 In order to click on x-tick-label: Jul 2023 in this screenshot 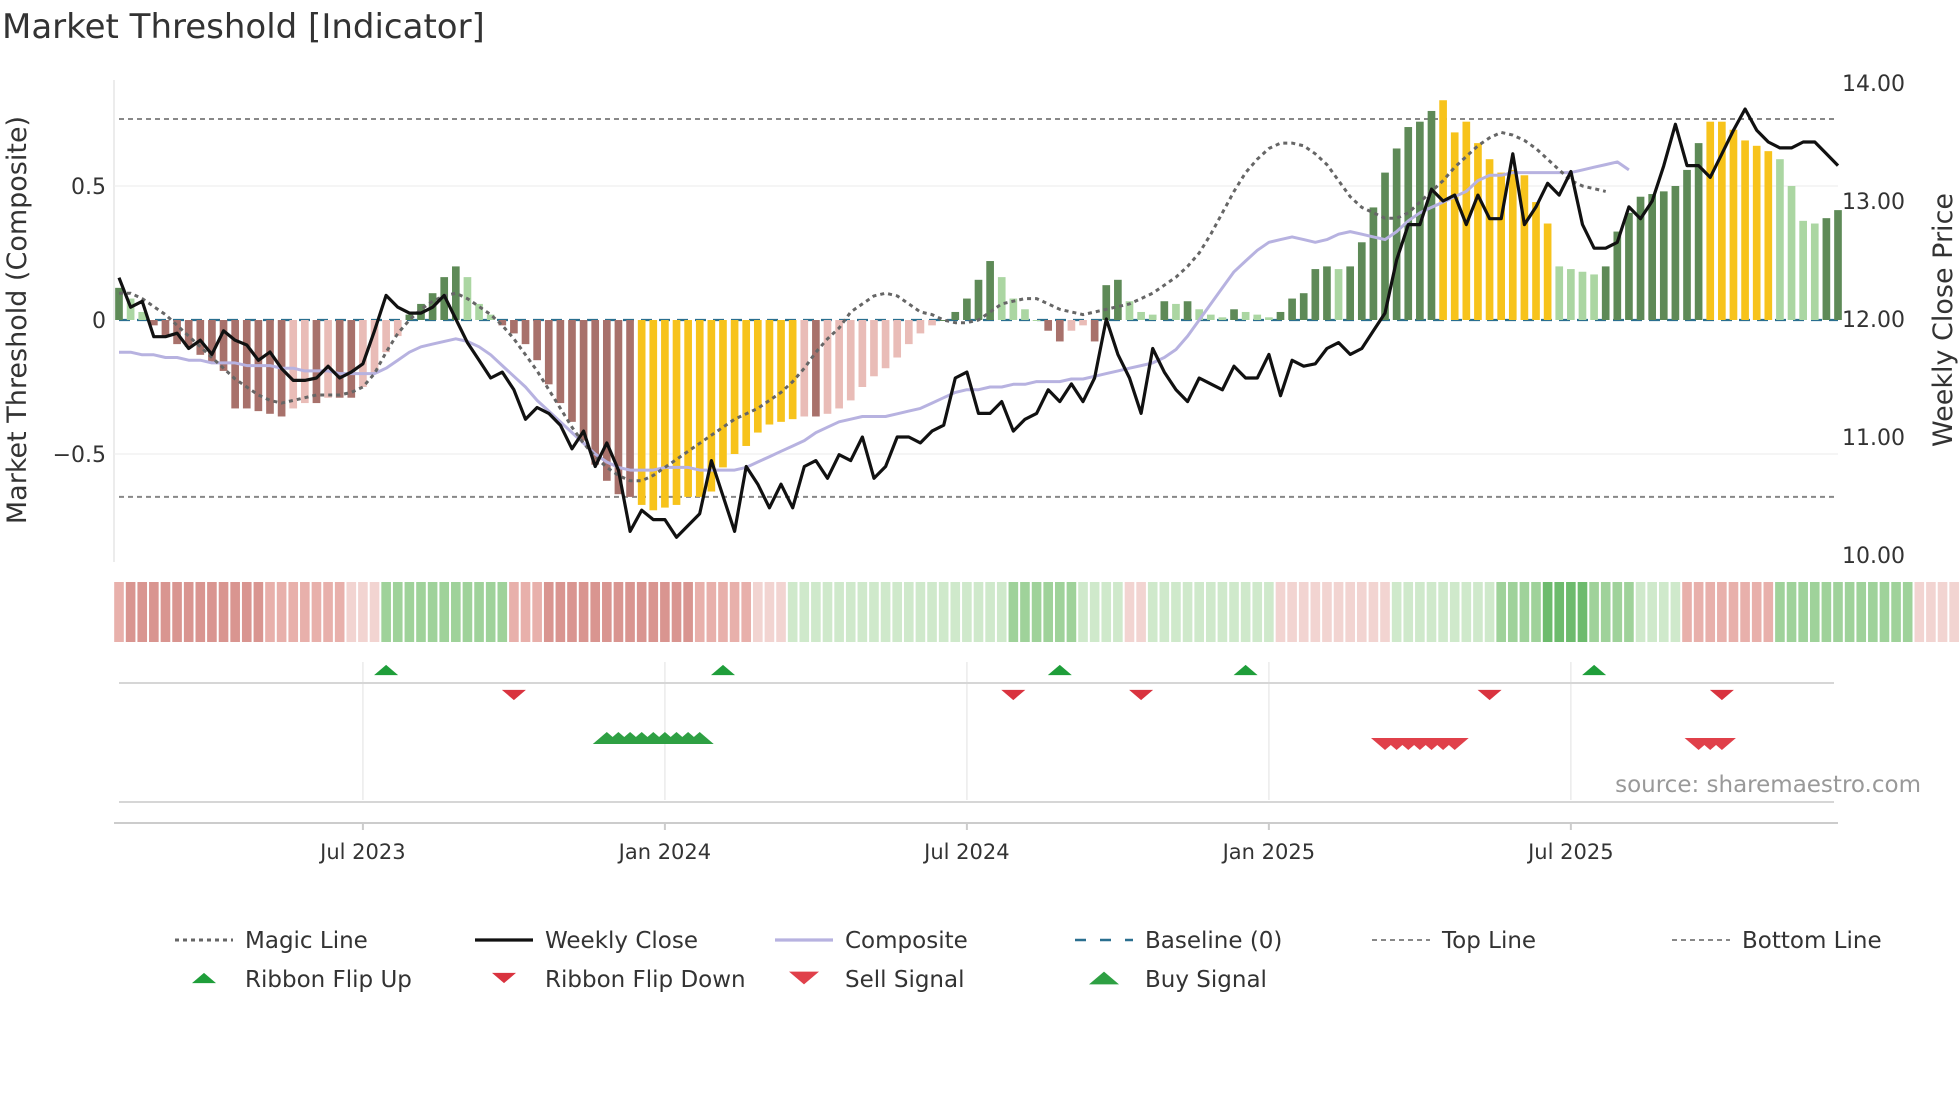, I will do `click(361, 852)`.